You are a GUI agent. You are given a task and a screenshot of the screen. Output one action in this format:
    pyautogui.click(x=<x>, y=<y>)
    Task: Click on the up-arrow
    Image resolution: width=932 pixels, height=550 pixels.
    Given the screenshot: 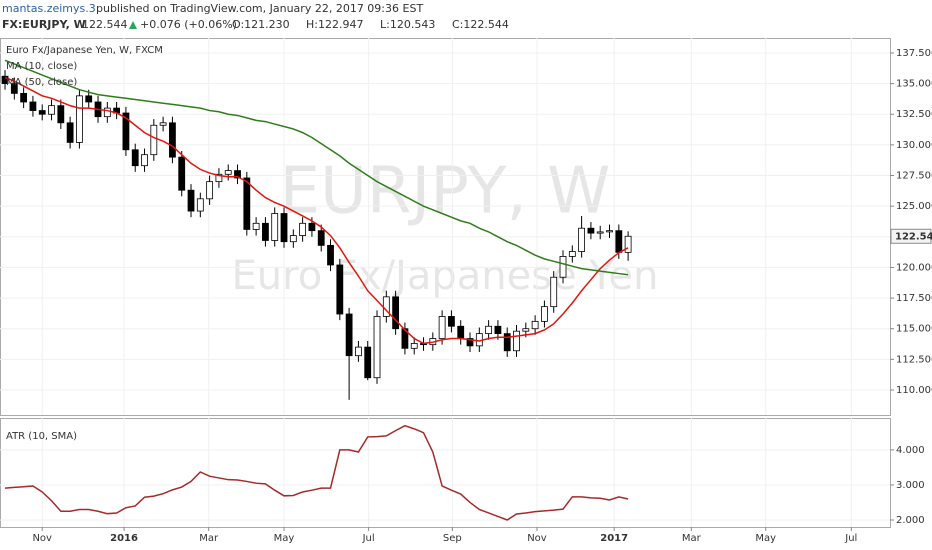 What is the action you would take?
    pyautogui.click(x=133, y=25)
    